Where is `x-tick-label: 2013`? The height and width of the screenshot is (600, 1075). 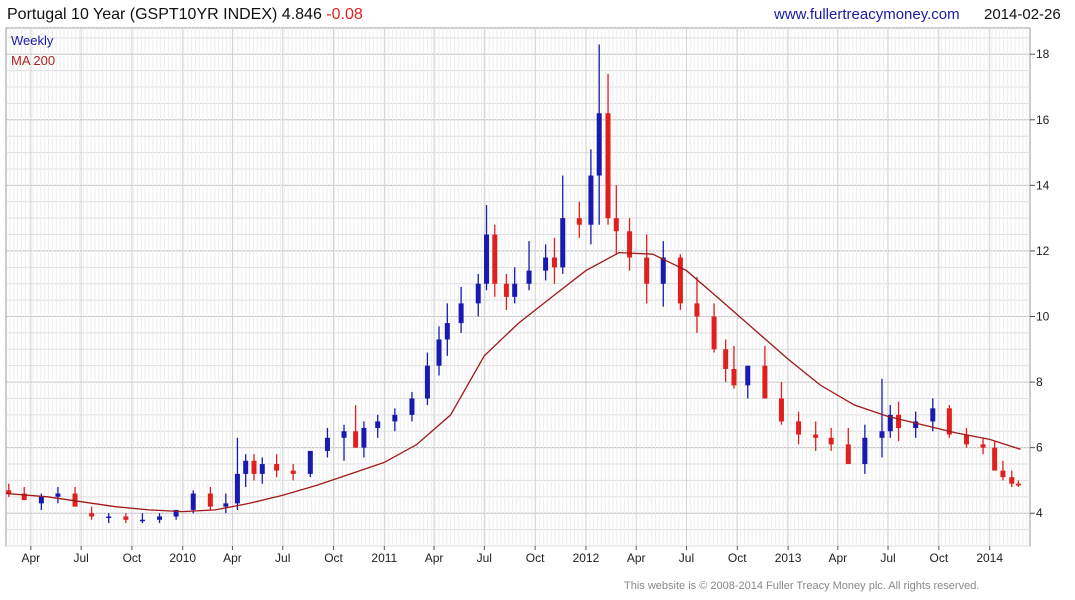
x-tick-label: 2013 is located at coordinates (788, 558).